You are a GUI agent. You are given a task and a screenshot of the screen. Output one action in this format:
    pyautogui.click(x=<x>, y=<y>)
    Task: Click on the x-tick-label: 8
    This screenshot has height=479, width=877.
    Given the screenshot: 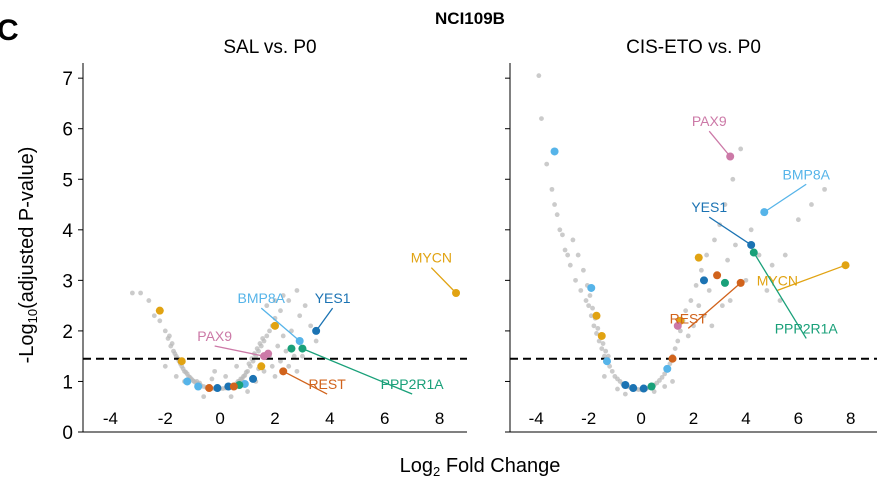 What is the action you would take?
    pyautogui.click(x=850, y=418)
    